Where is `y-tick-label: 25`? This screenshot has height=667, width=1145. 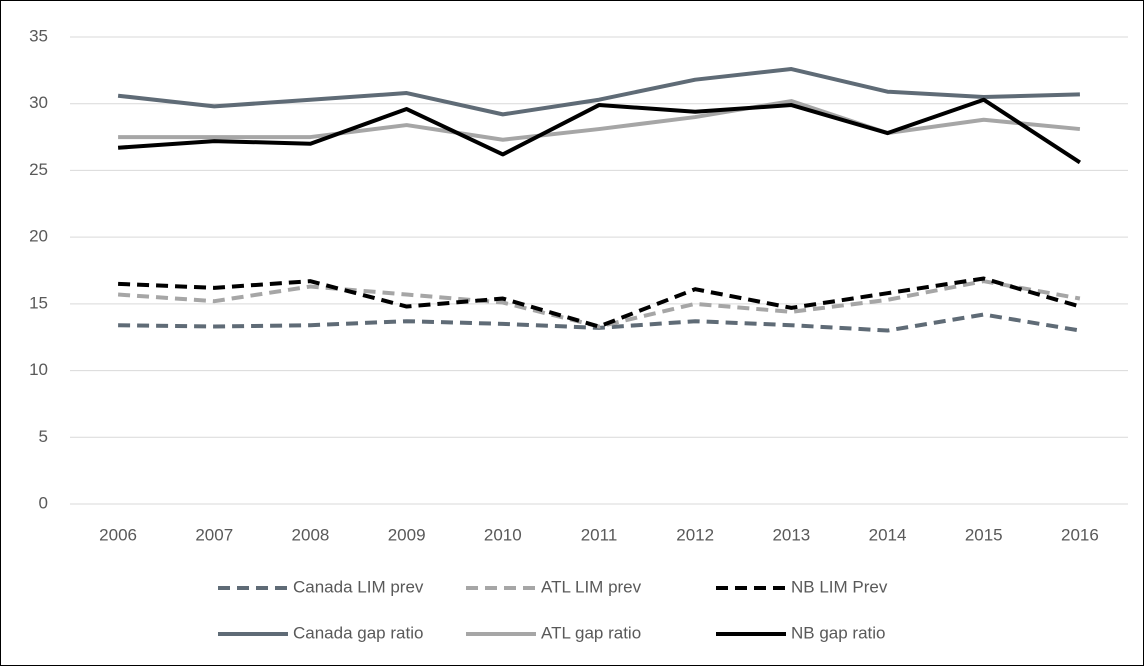 y-tick-label: 25 is located at coordinates (38, 169).